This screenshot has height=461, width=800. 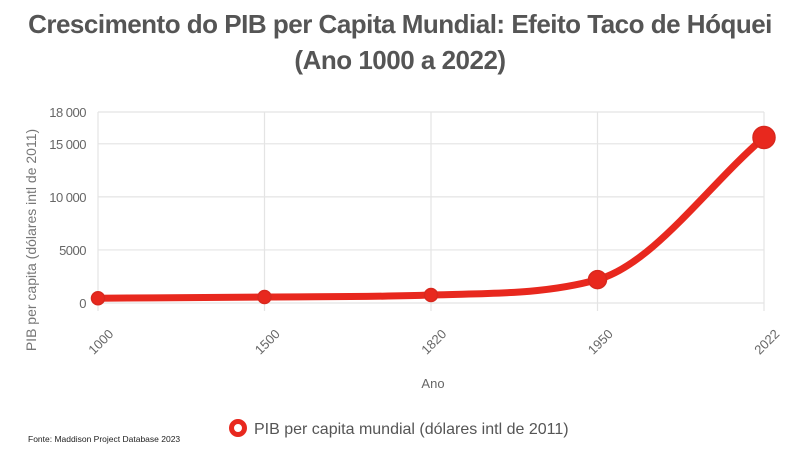 I want to click on source-note: Fonte: Maddison Project Database 2023, so click(x=104, y=439).